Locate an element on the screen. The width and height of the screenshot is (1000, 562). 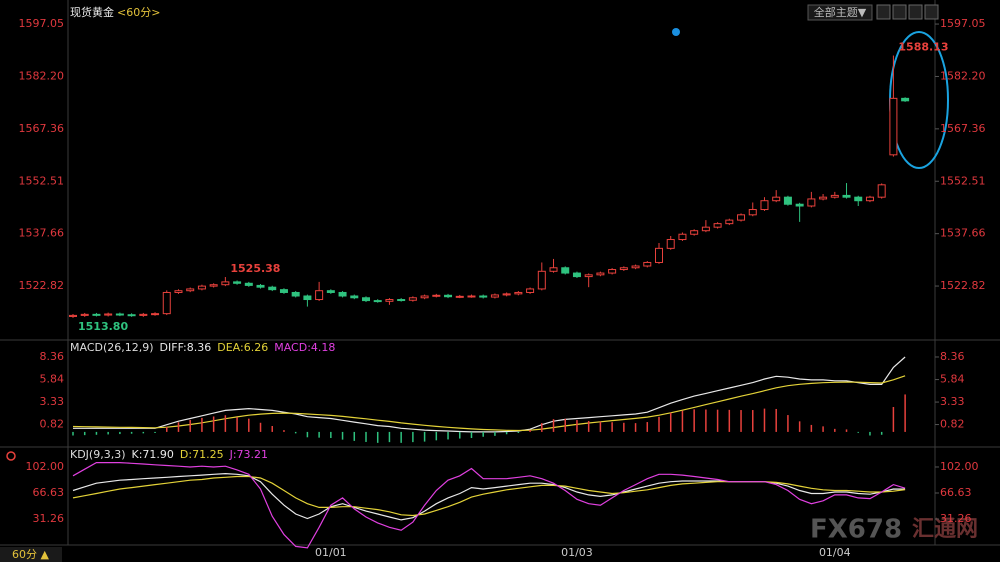
symbol: 现货黄金 is located at coordinates (92, 12).